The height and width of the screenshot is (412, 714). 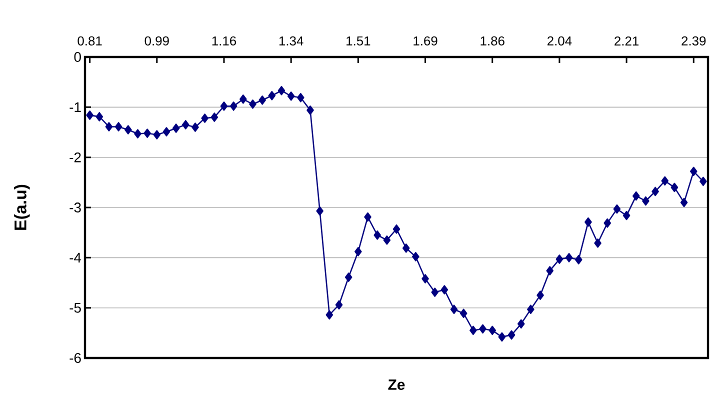 I want to click on x-tick-label: 1.51, so click(x=358, y=41).